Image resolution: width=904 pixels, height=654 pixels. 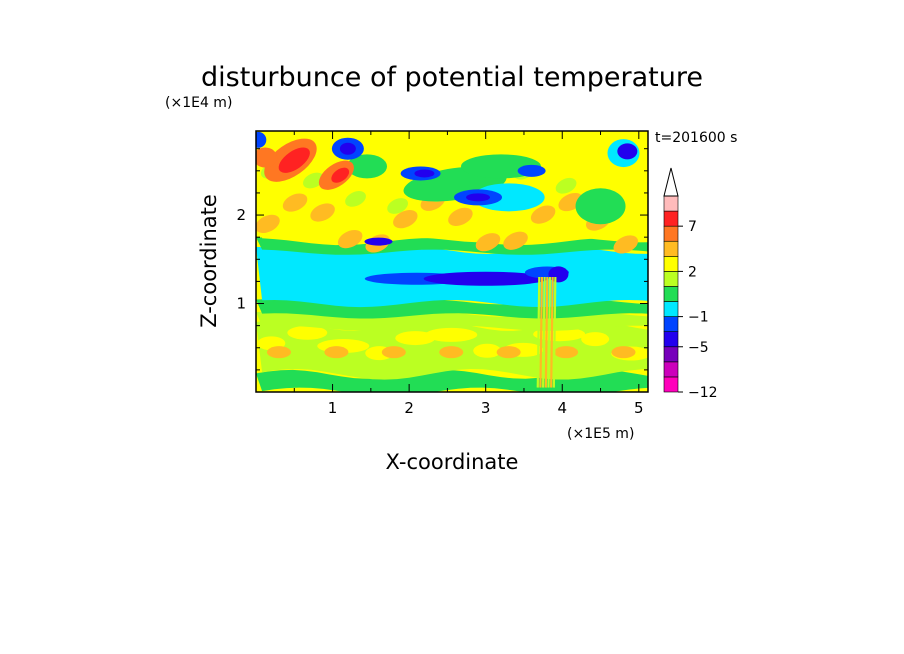 I want to click on y-axis-unit: (×1E4 m), so click(x=198, y=103).